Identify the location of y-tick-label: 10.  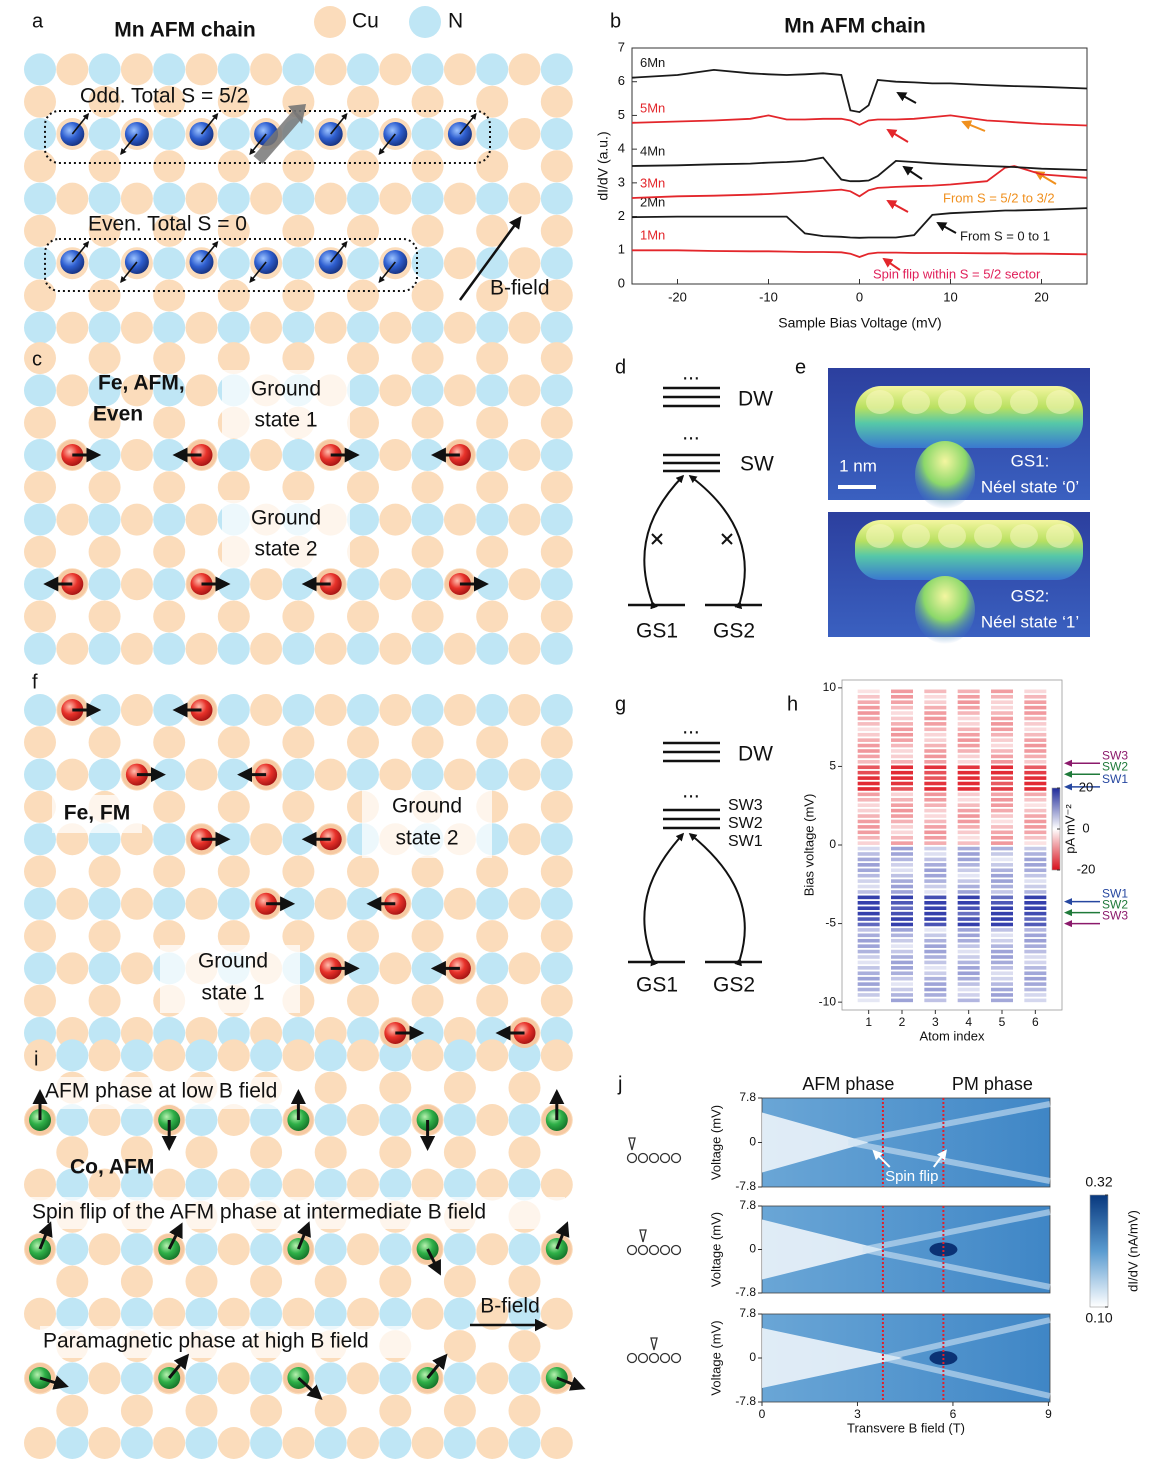
(830, 687).